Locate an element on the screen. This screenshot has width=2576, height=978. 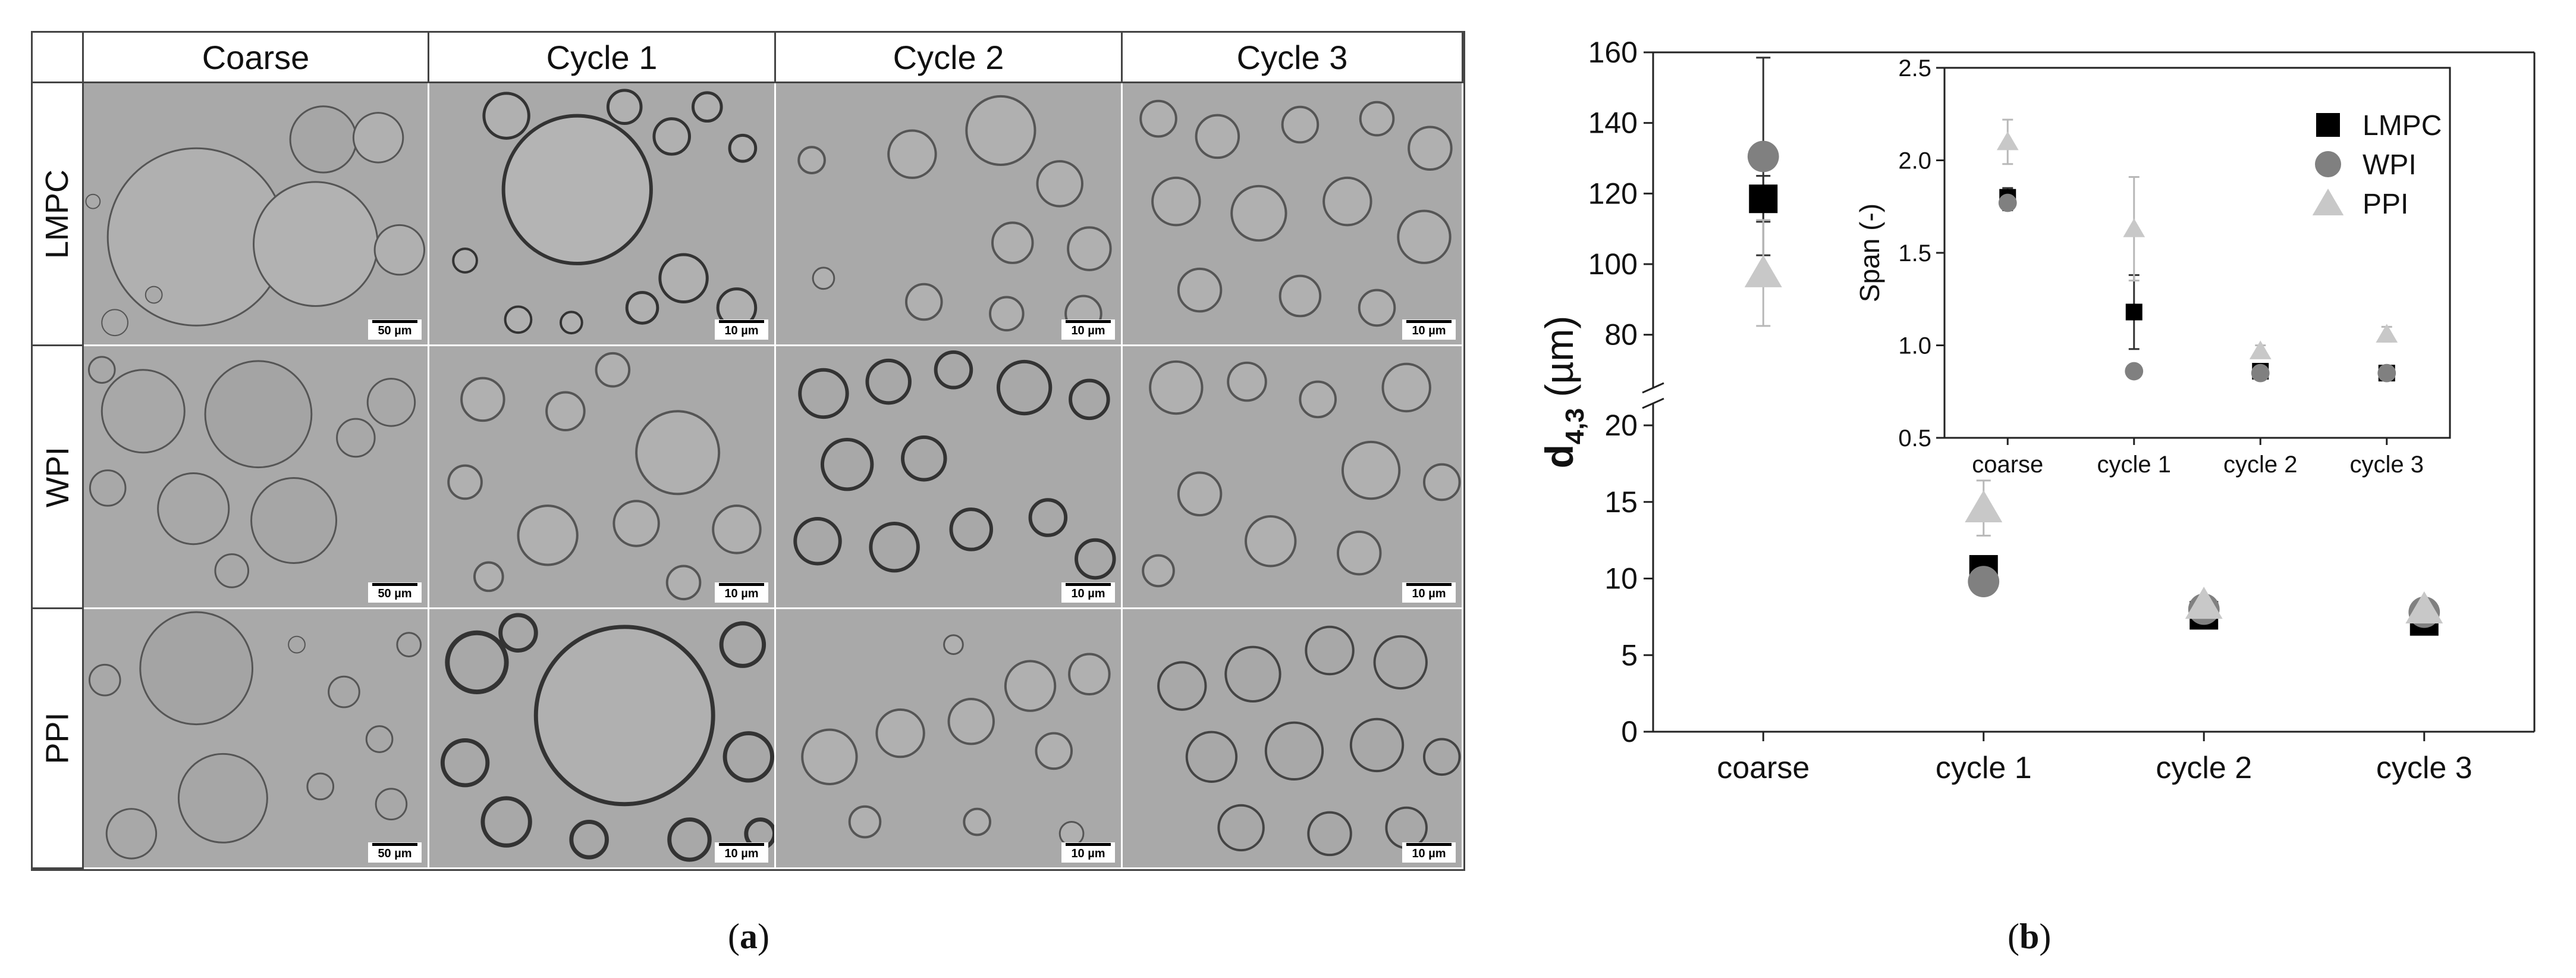
column-header-cycle-2: Cycle 2 is located at coordinates (949, 58).